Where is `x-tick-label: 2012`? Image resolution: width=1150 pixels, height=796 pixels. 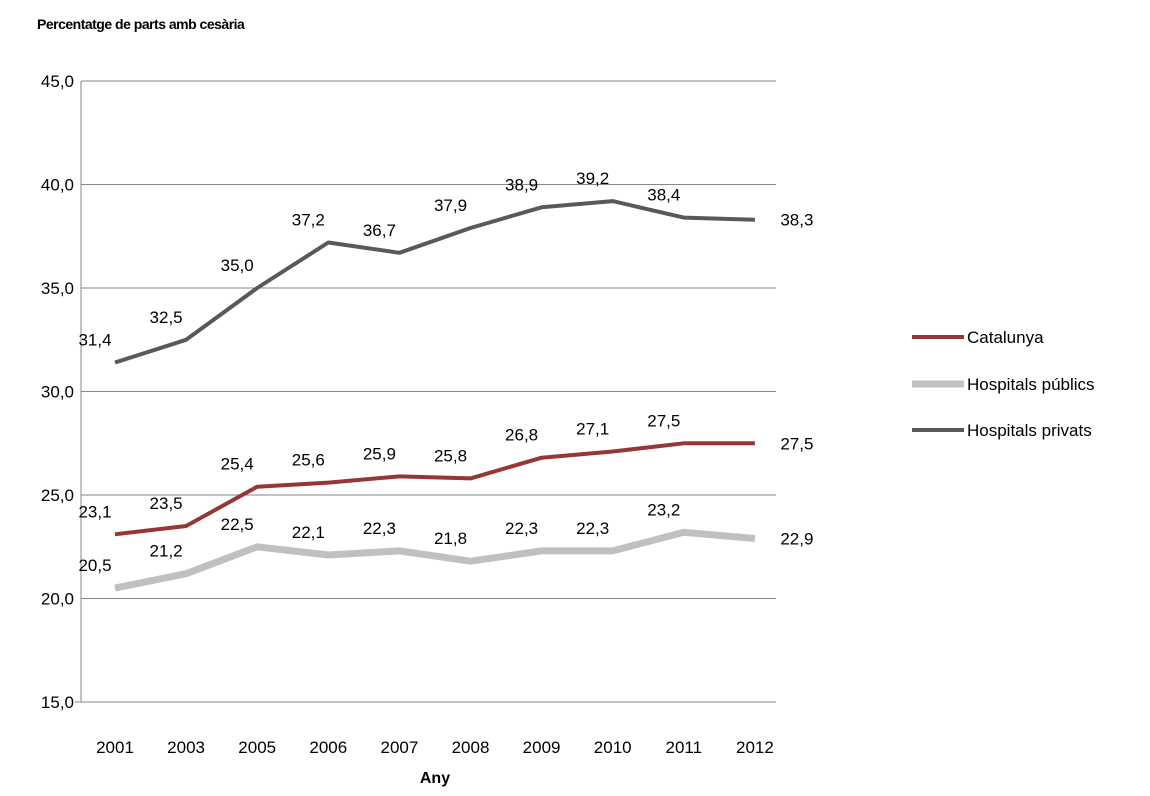 x-tick-label: 2012 is located at coordinates (755, 747).